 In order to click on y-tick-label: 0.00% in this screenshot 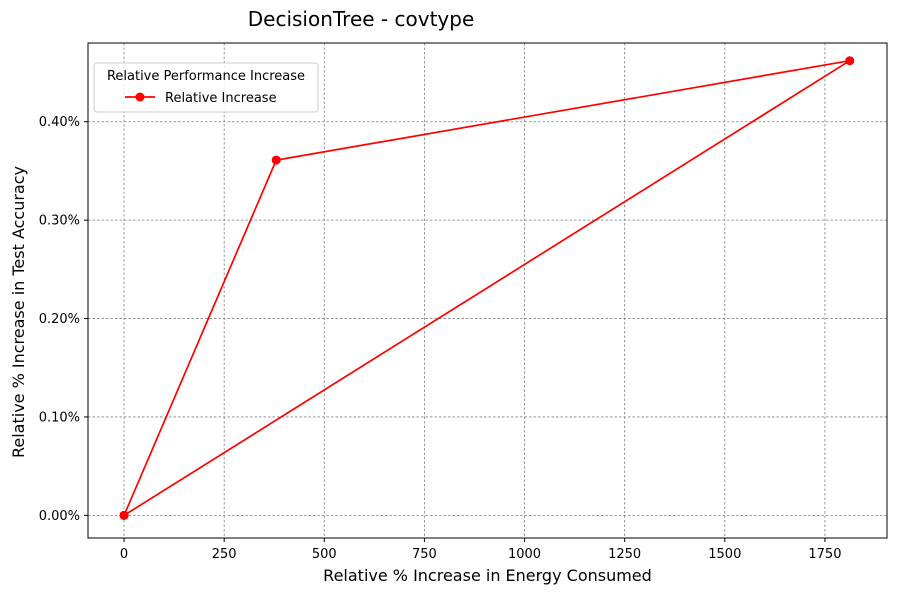, I will do `click(59, 516)`.